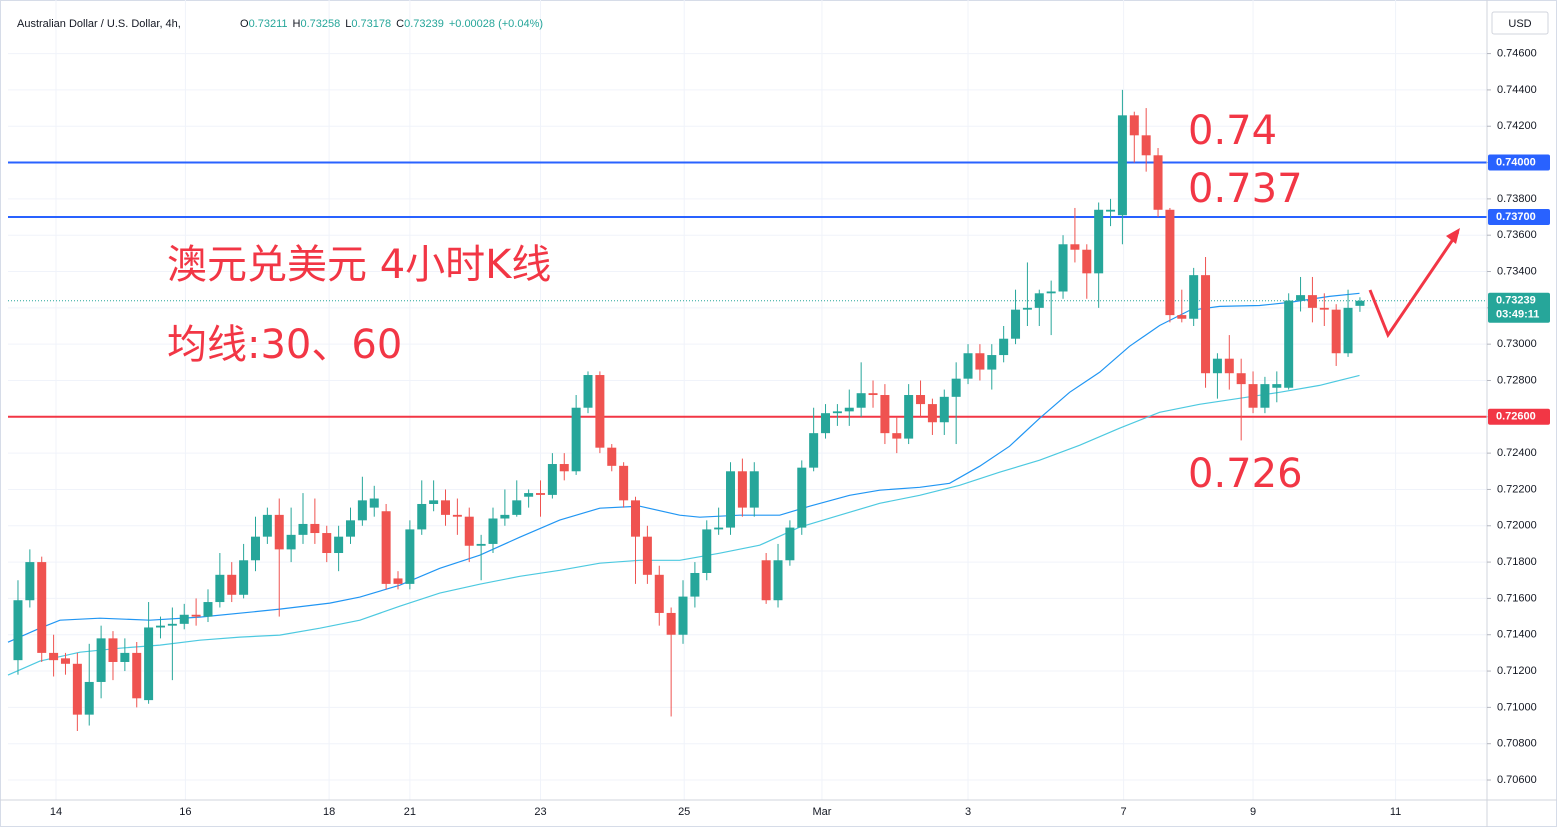 Image resolution: width=1557 pixels, height=827 pixels. I want to click on annotation: 0.726, so click(1245, 474).